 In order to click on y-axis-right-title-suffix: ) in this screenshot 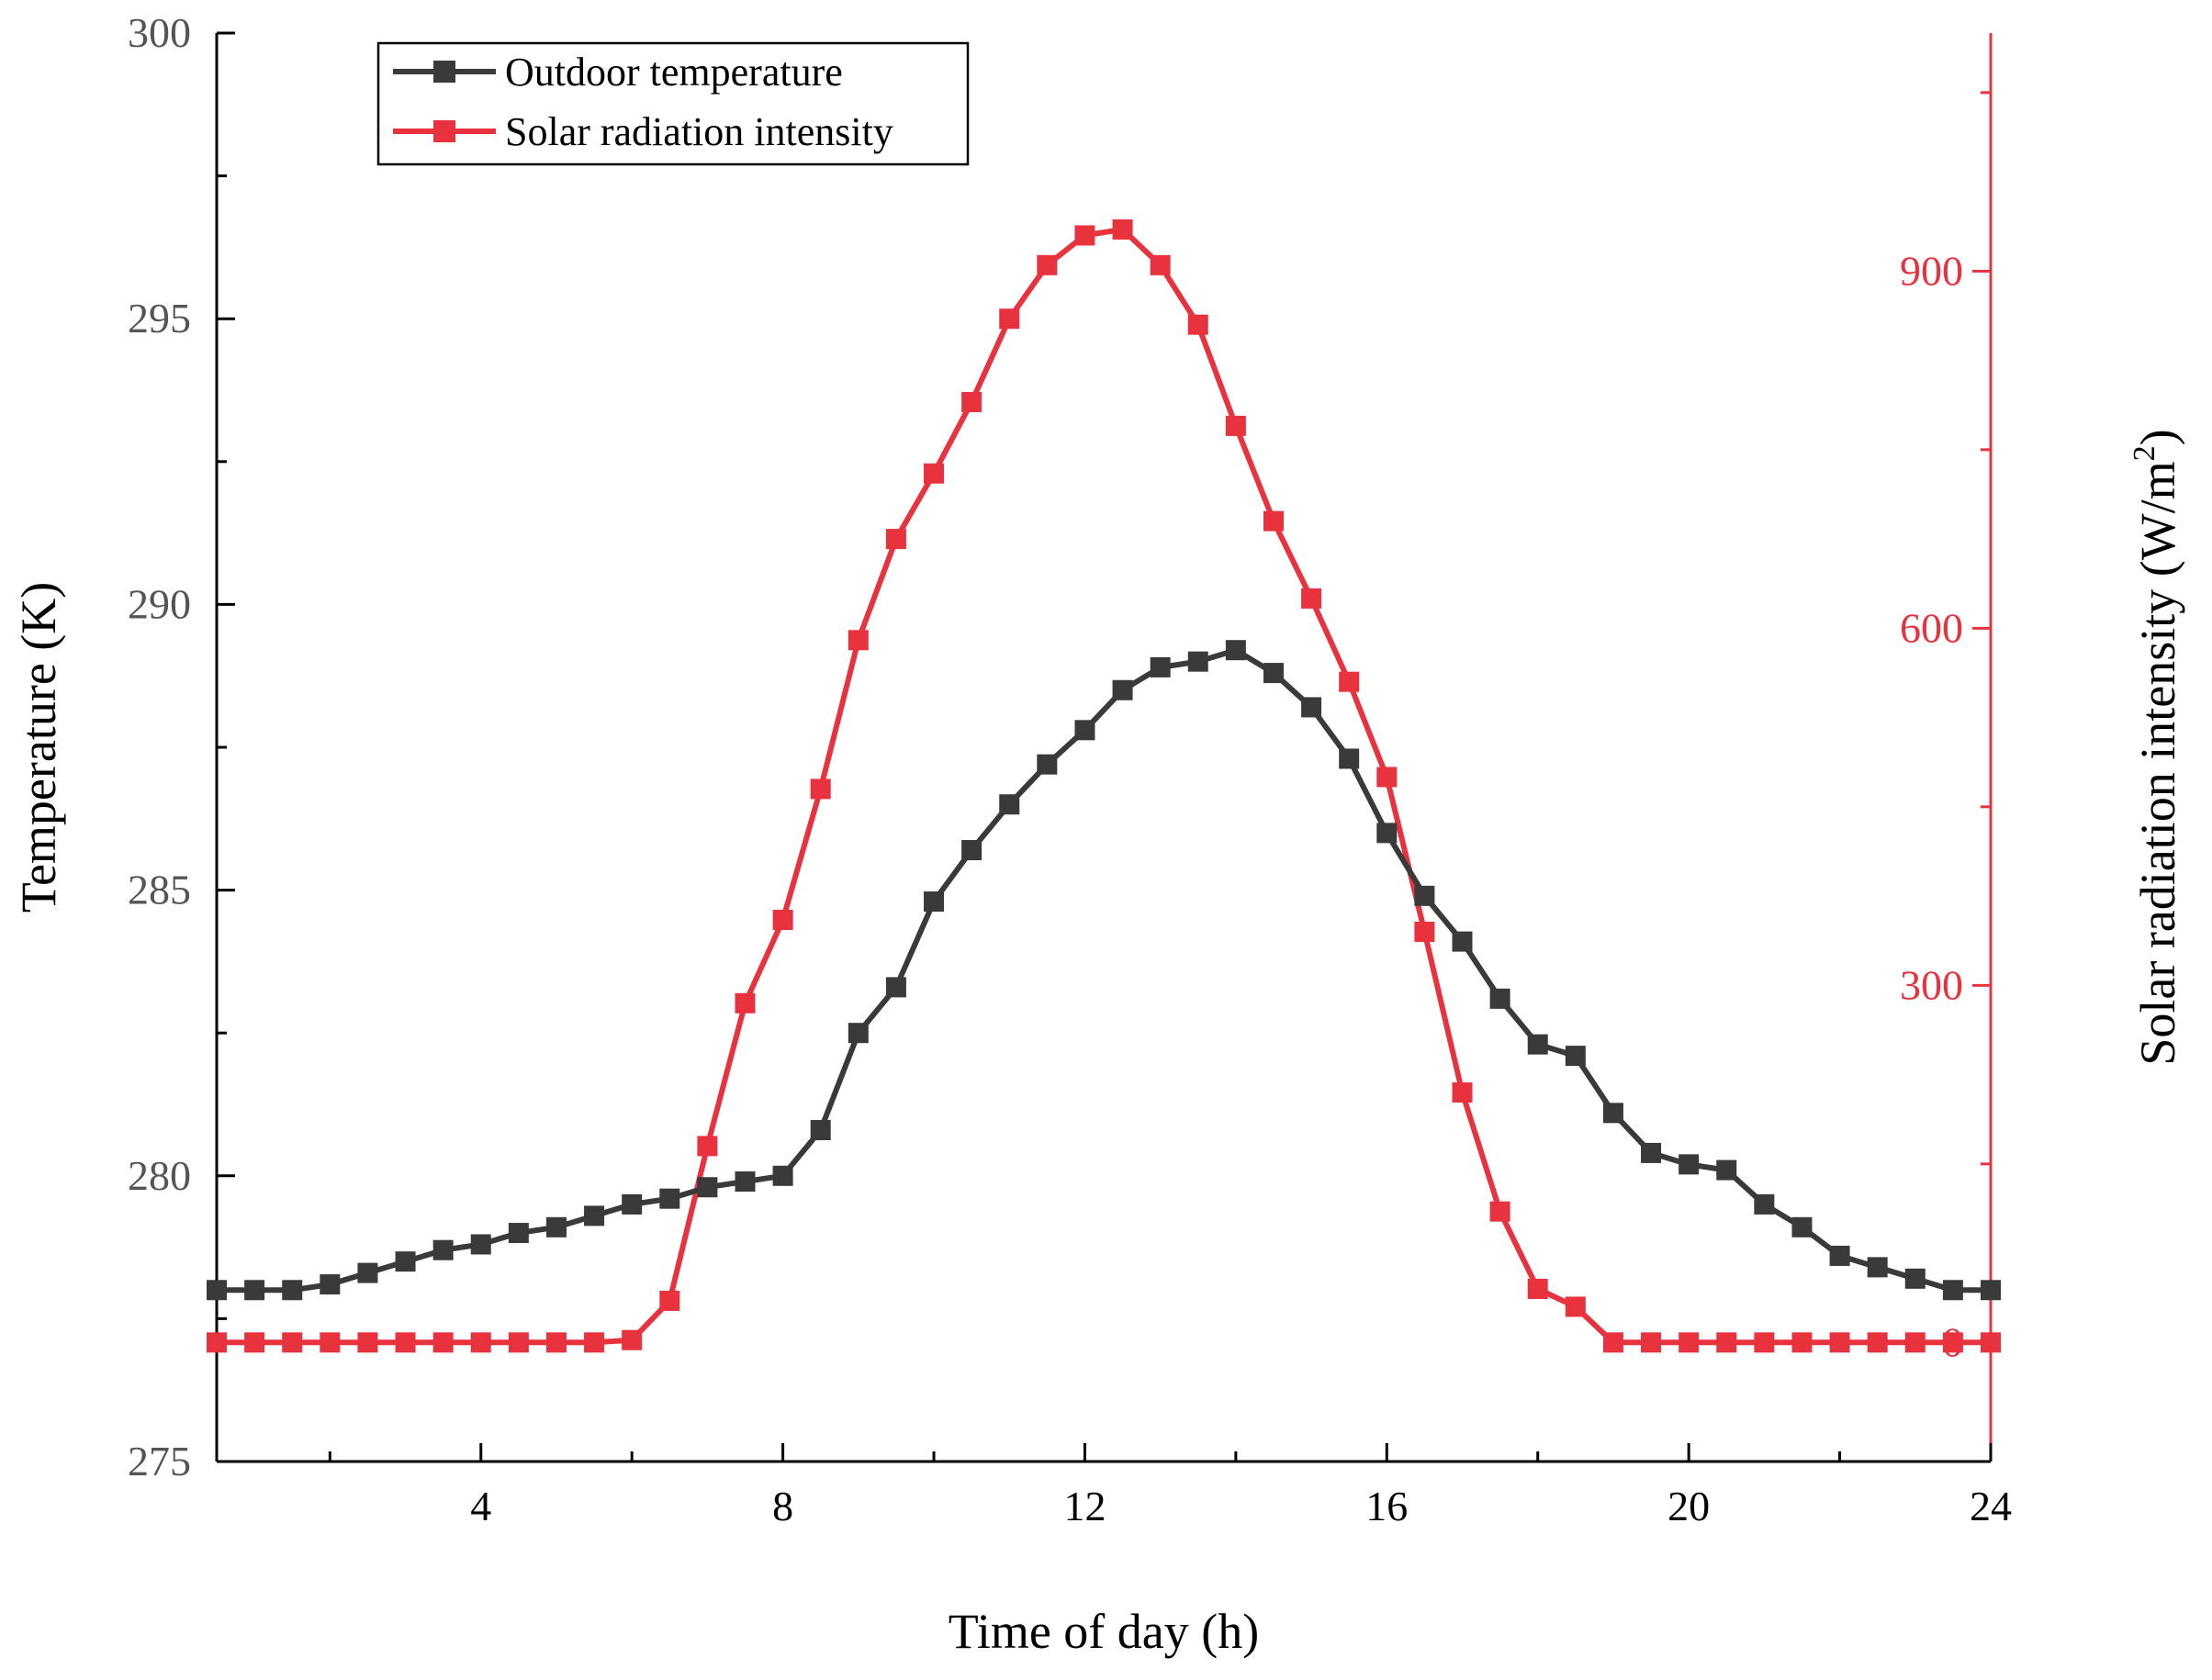, I will do `click(2158, 437)`.